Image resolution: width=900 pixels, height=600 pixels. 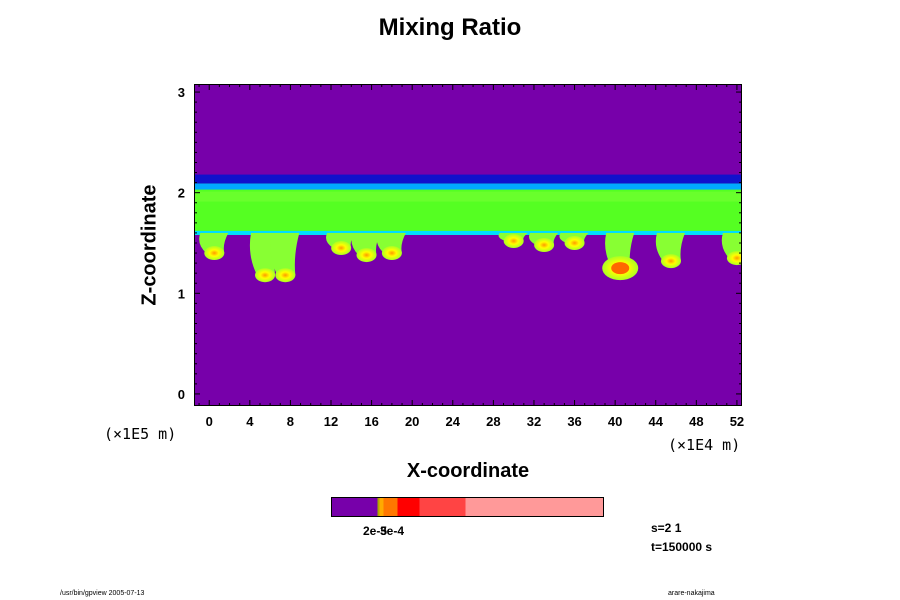 What do you see at coordinates (375, 531) in the screenshot?
I see `colorbar-label: 2e-5` at bounding box center [375, 531].